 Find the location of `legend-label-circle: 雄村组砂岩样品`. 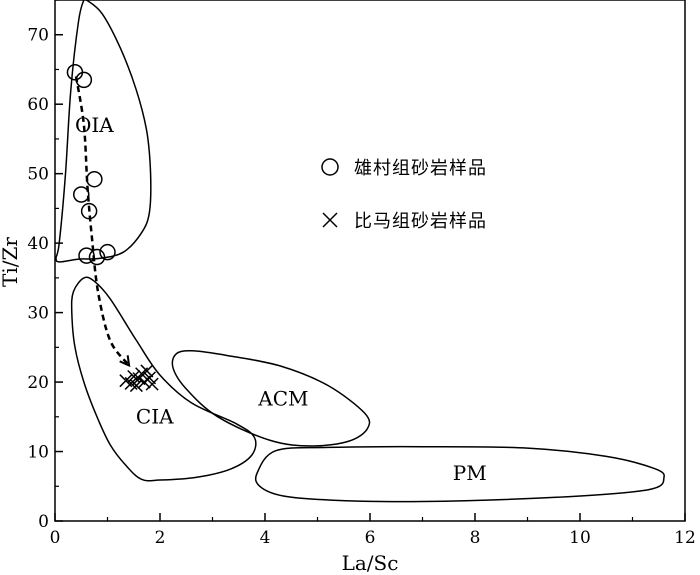

legend-label-circle: 雄村组砂岩样品 is located at coordinates (420, 168).